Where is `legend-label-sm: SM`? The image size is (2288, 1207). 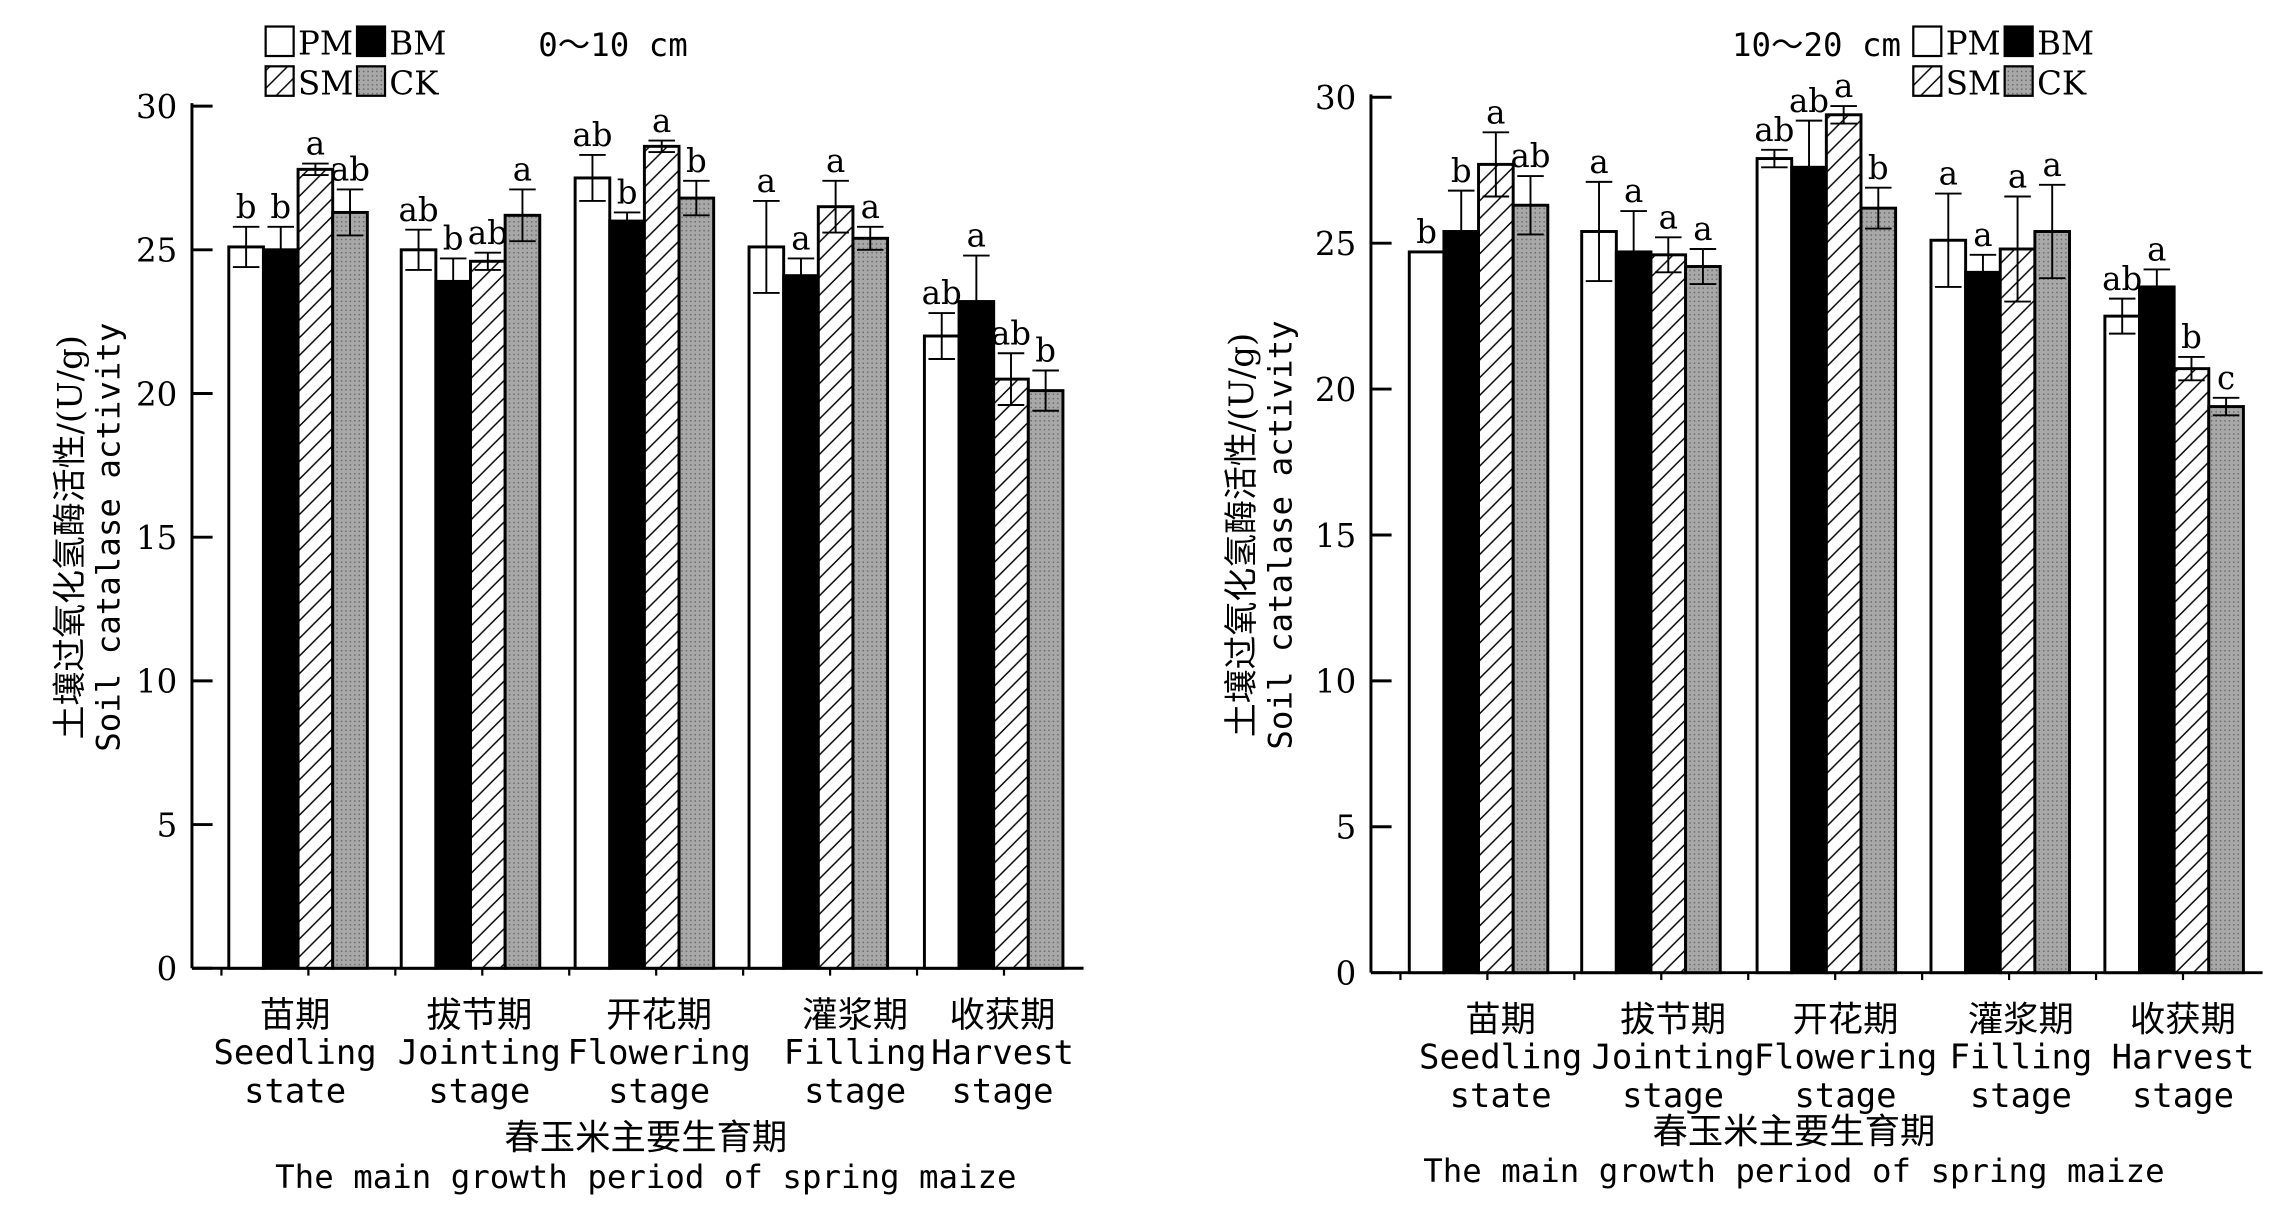 legend-label-sm: SM is located at coordinates (325, 83).